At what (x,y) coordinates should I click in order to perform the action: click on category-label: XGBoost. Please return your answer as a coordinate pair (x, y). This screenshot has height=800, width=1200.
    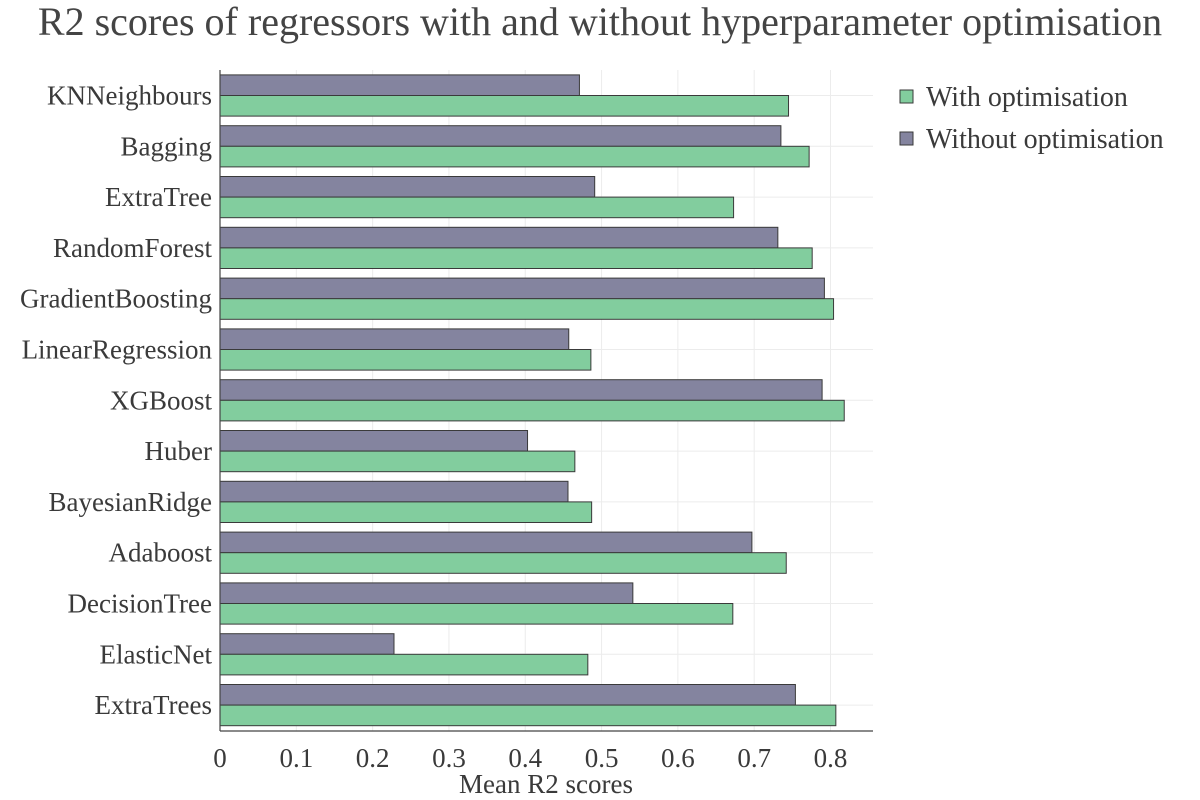
    Looking at the image, I should click on (161, 400).